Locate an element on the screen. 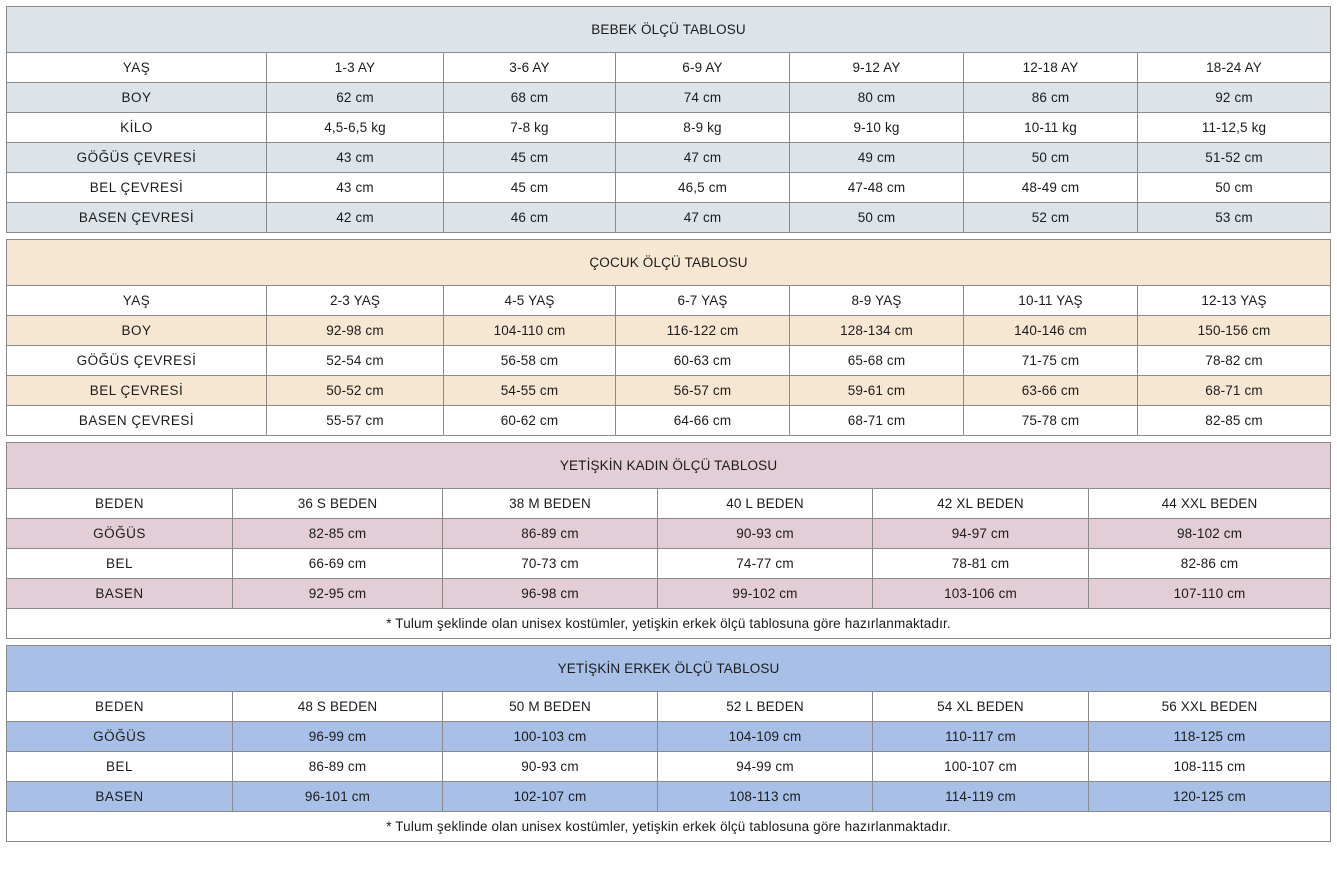 This screenshot has width=1337, height=875. cell: 54-55 cm is located at coordinates (529, 390).